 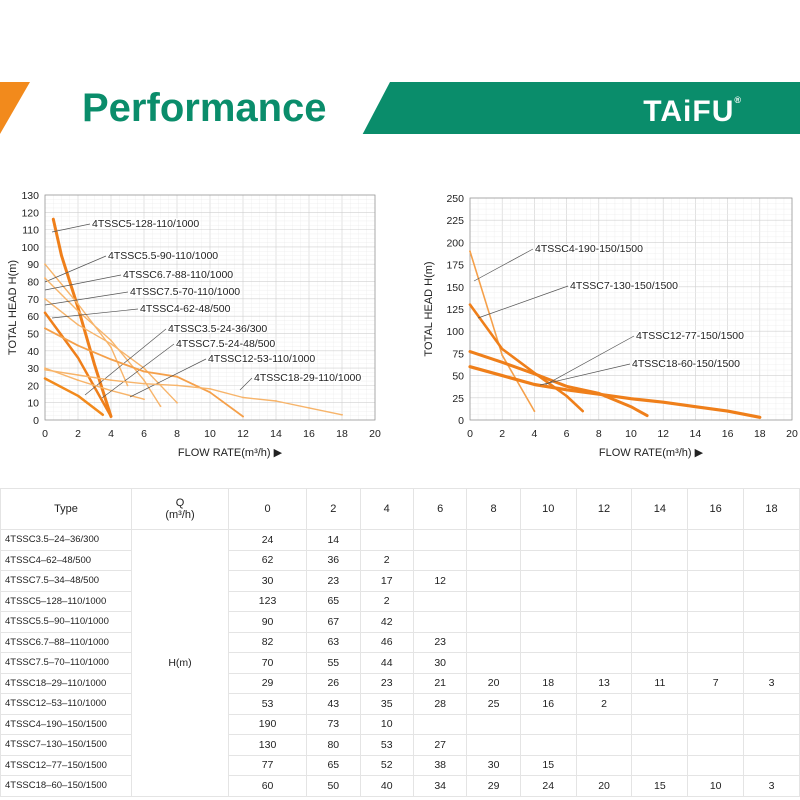 What do you see at coordinates (440, 765) in the screenshot?
I see `head-value-cell: 38` at bounding box center [440, 765].